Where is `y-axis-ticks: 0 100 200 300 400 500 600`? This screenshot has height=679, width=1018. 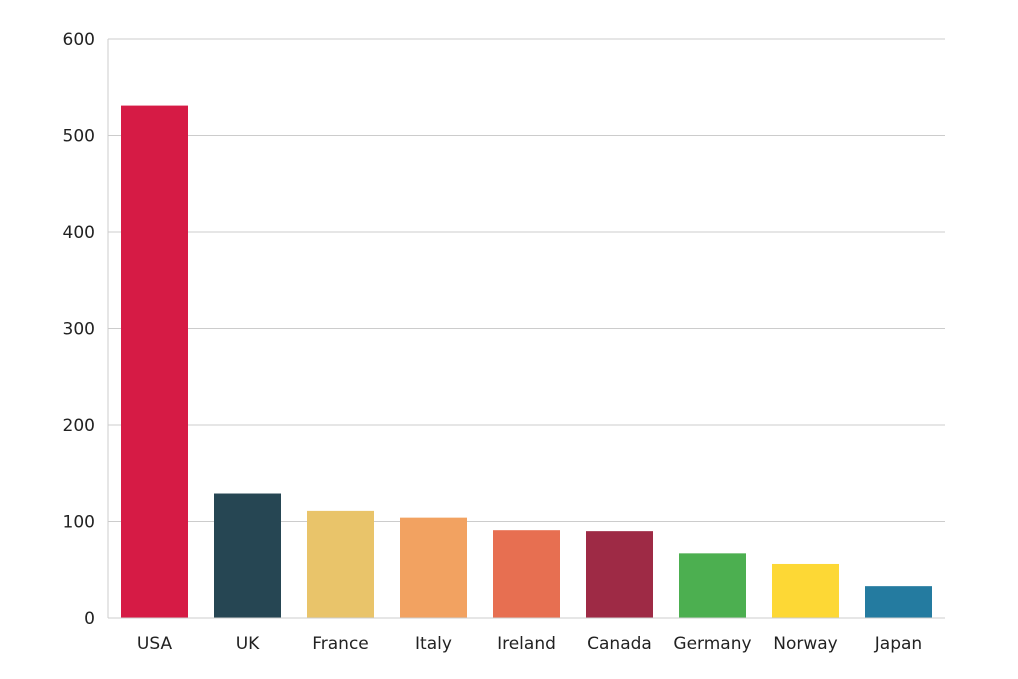 y-axis-ticks: 0 100 200 300 400 500 600 is located at coordinates (79, 329).